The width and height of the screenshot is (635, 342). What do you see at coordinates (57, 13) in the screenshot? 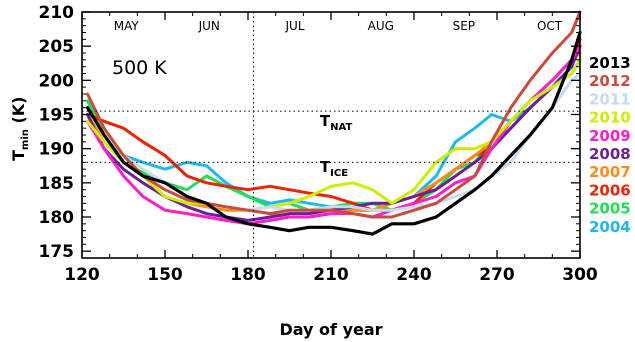
I see `y-tick-label: 210` at bounding box center [57, 13].